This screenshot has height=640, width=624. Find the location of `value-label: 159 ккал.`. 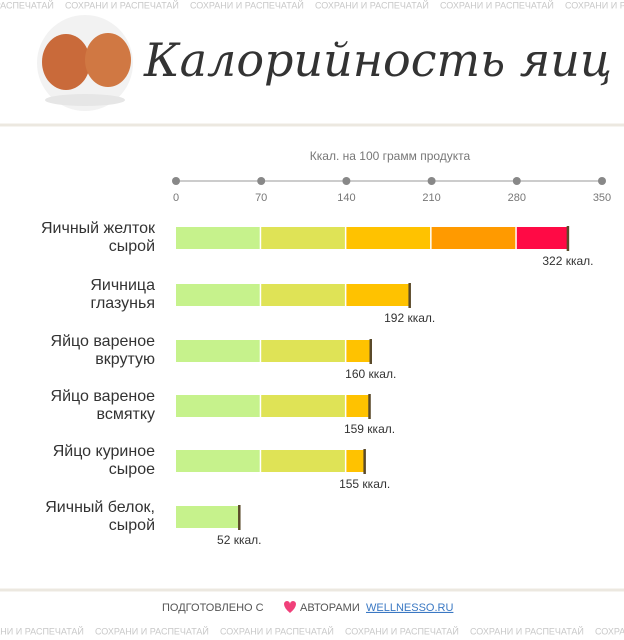

value-label: 159 ккал. is located at coordinates (369, 429).